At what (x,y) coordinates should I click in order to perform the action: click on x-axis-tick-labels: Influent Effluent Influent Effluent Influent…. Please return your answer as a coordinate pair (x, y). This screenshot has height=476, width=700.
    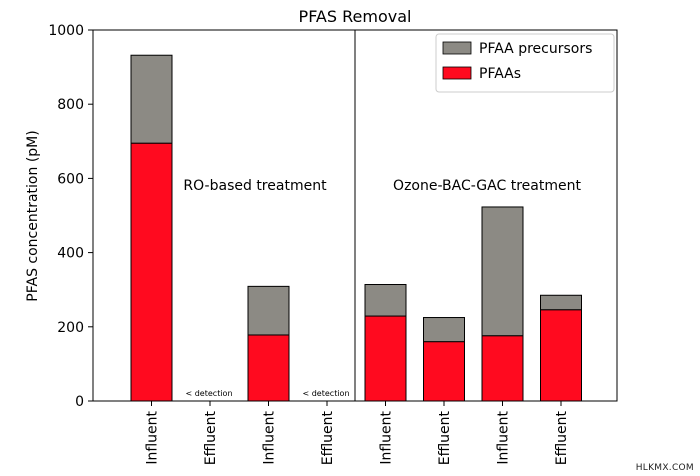
    Looking at the image, I should click on (357, 433).